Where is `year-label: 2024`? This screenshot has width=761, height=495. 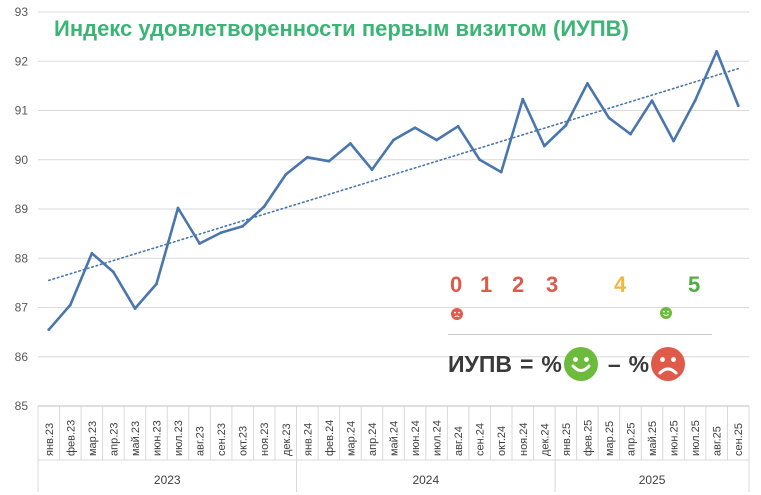 year-label: 2024 is located at coordinates (425, 480).